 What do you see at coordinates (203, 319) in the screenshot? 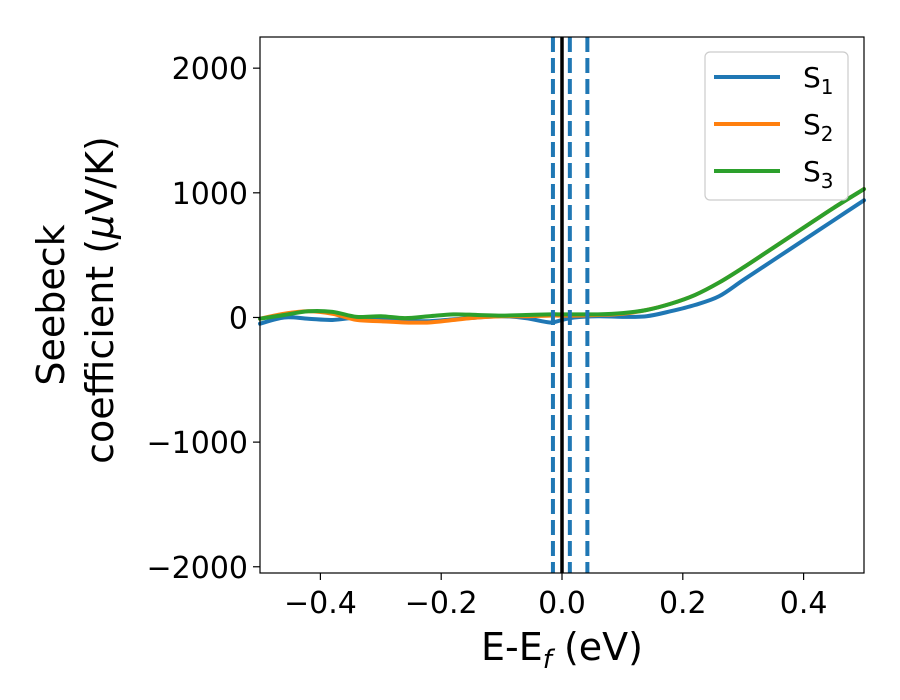
I see `y-axis-ticks: 2000 1000 0 −1000 −2000` at bounding box center [203, 319].